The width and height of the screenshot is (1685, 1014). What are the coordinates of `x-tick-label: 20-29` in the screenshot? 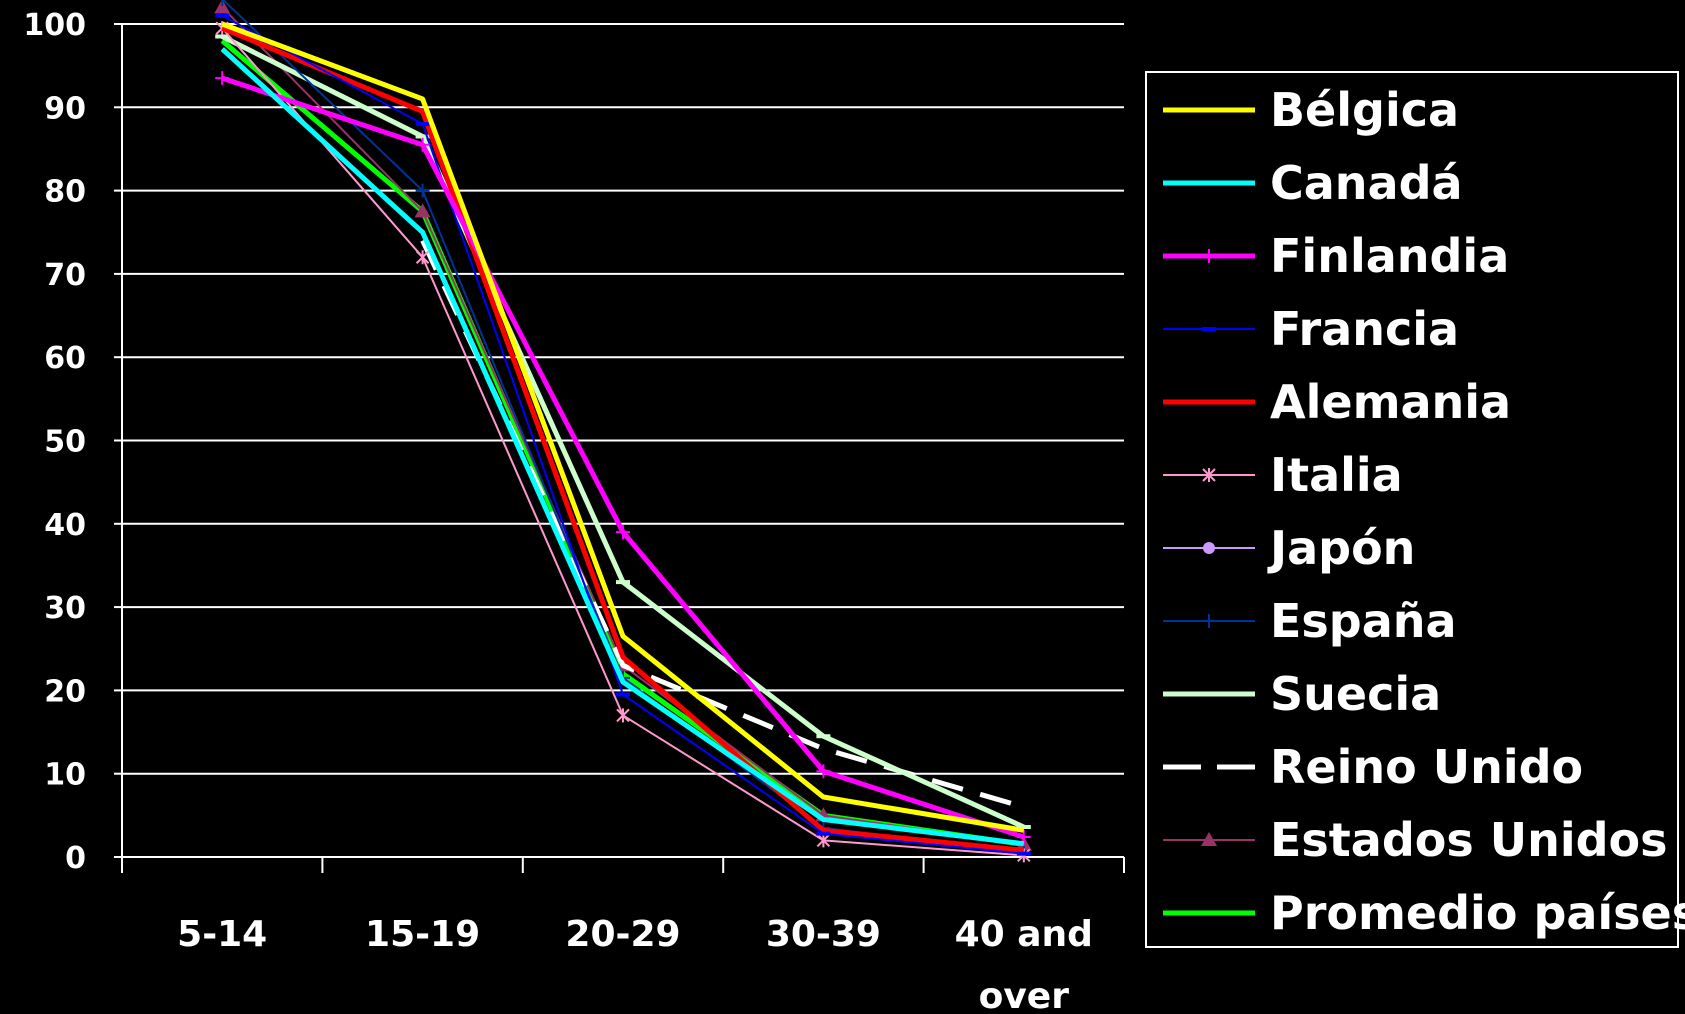 It's located at (622, 934).